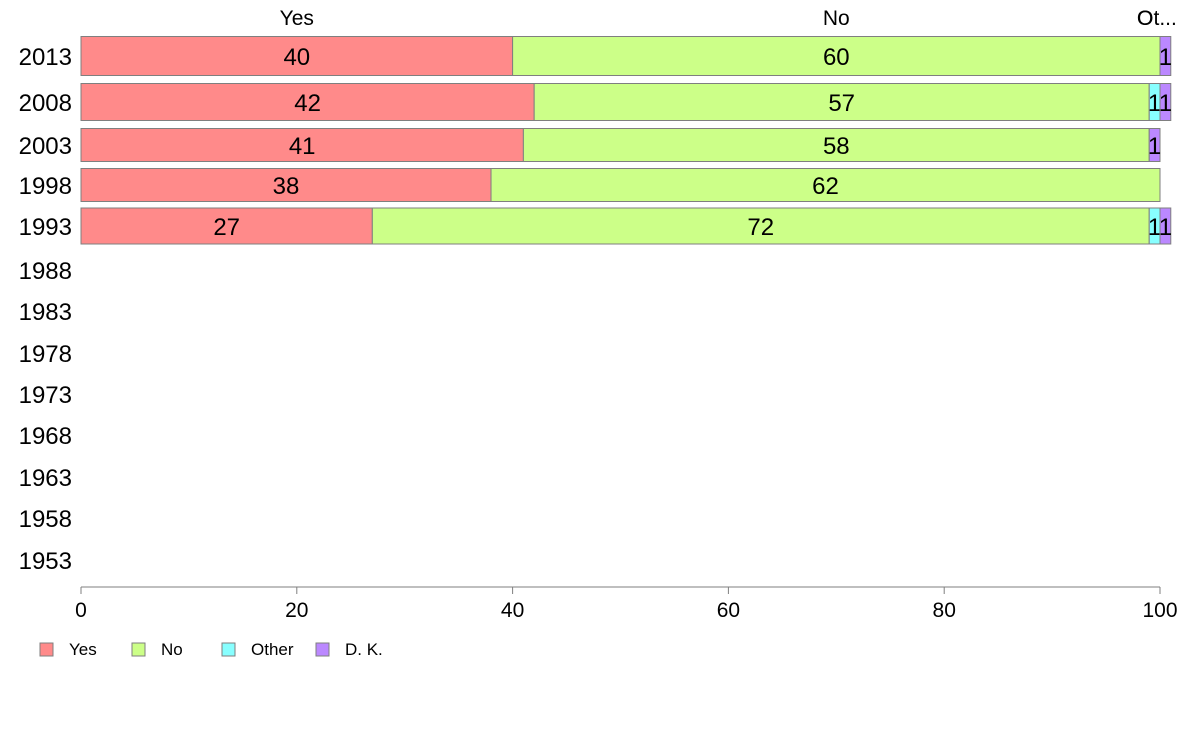 The image size is (1188, 736). Describe the element at coordinates (45, 561) in the screenshot. I see `y-label-1953: 1953` at that location.